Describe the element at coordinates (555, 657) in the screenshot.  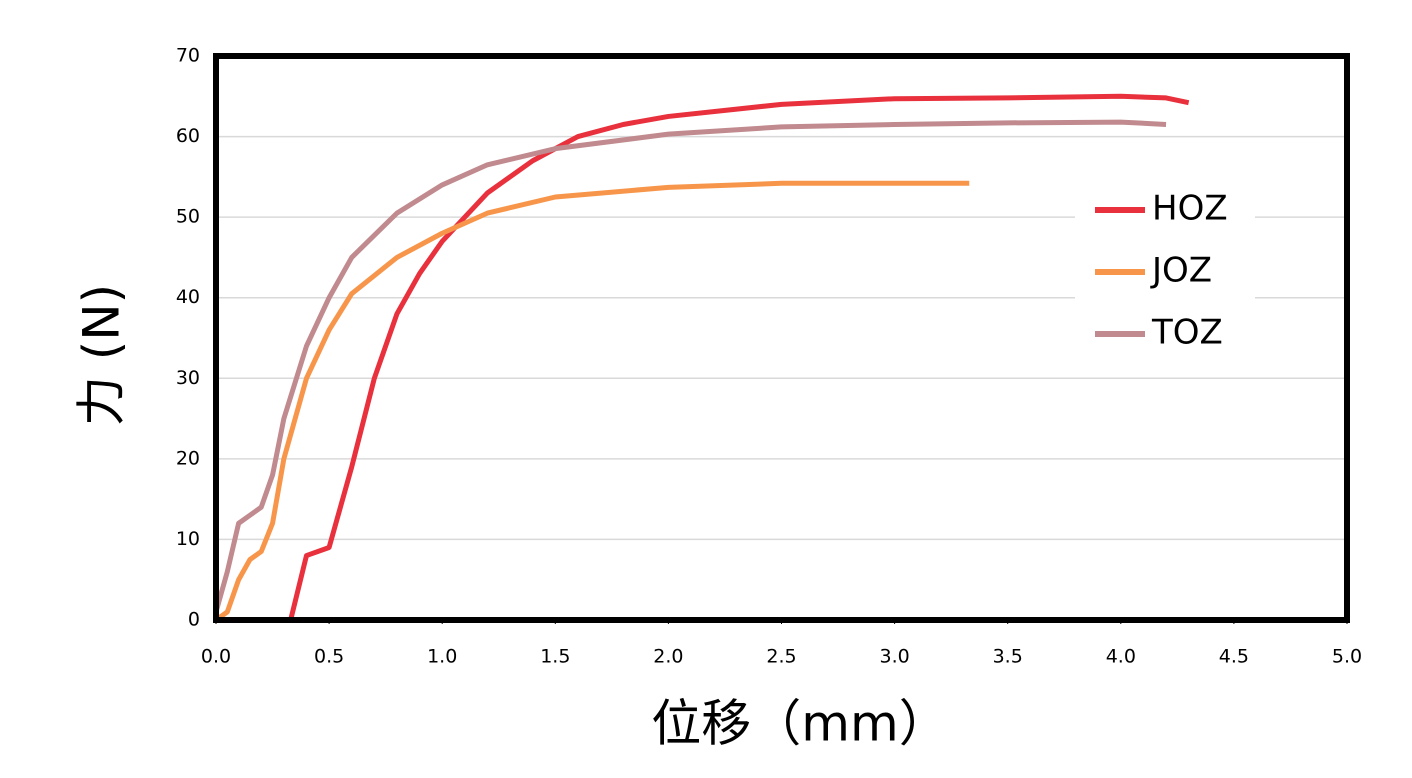
I see `x-tick-label: 1.5` at that location.